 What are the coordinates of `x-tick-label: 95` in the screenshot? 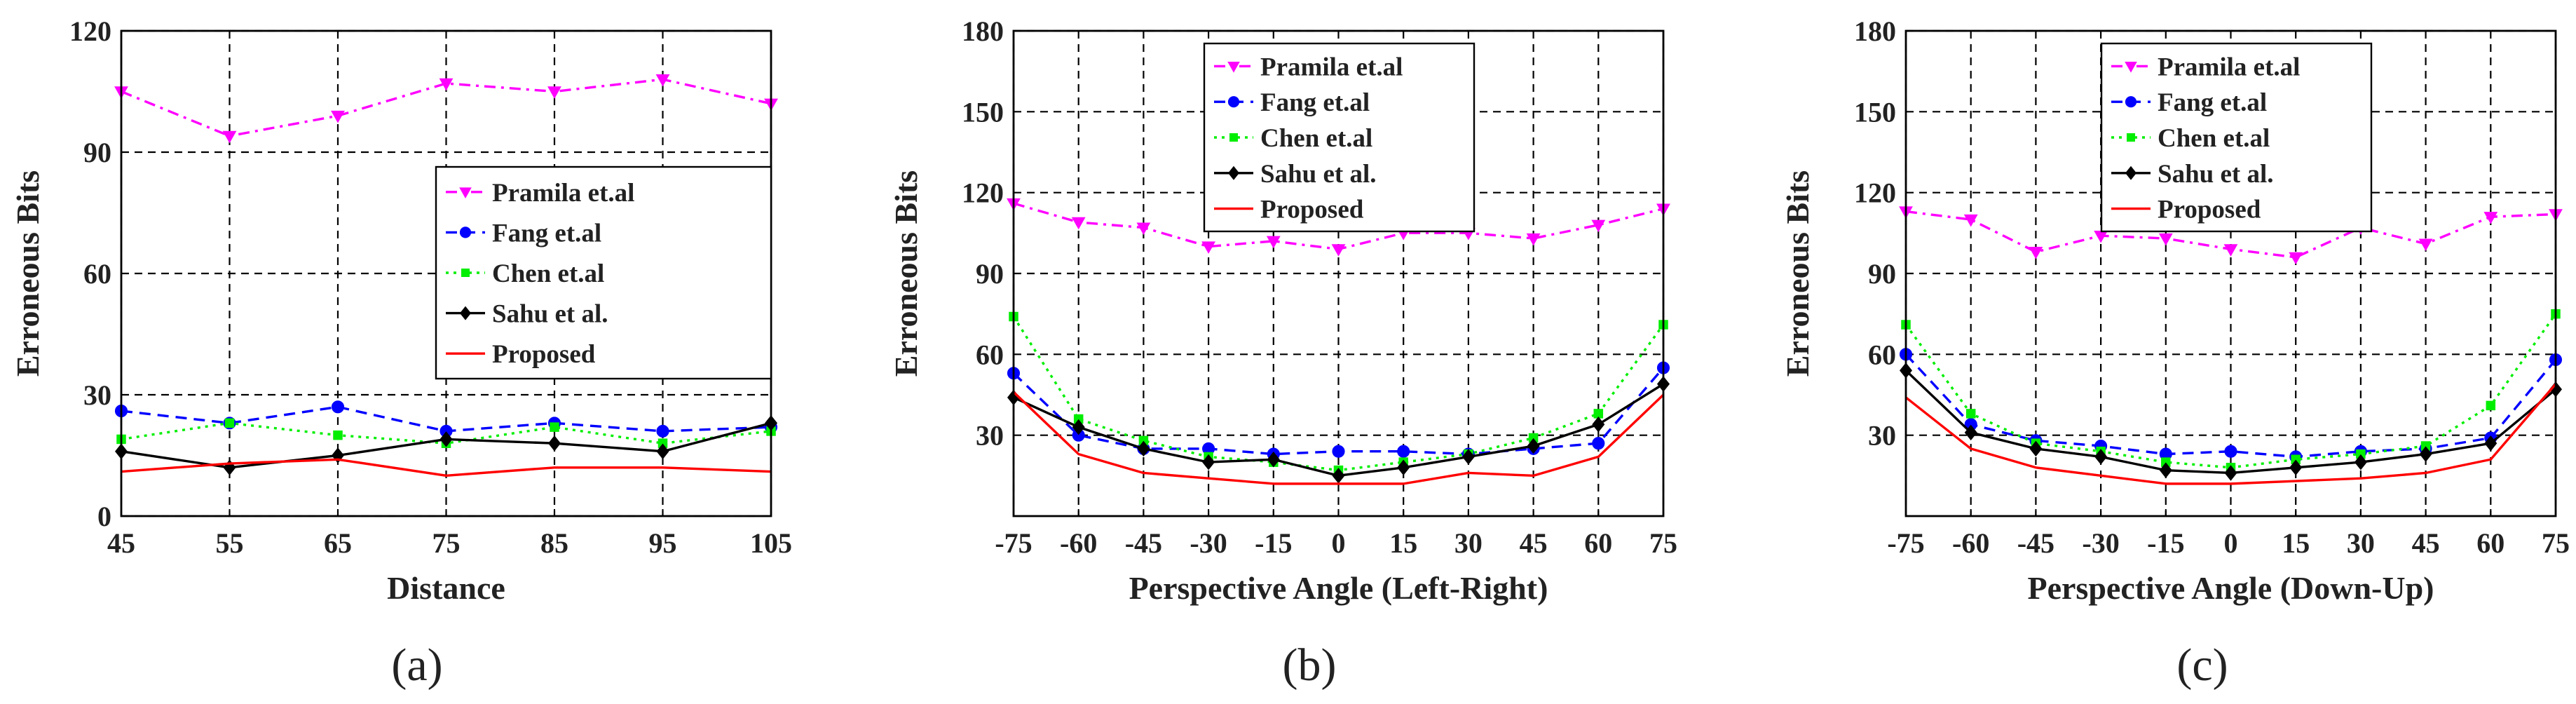 It's located at (663, 543).